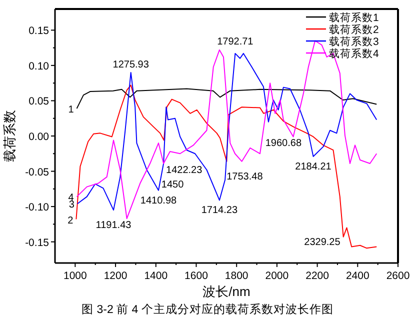  Describe the element at coordinates (277, 276) in the screenshot. I see `x-tick-label: 2000` at that location.